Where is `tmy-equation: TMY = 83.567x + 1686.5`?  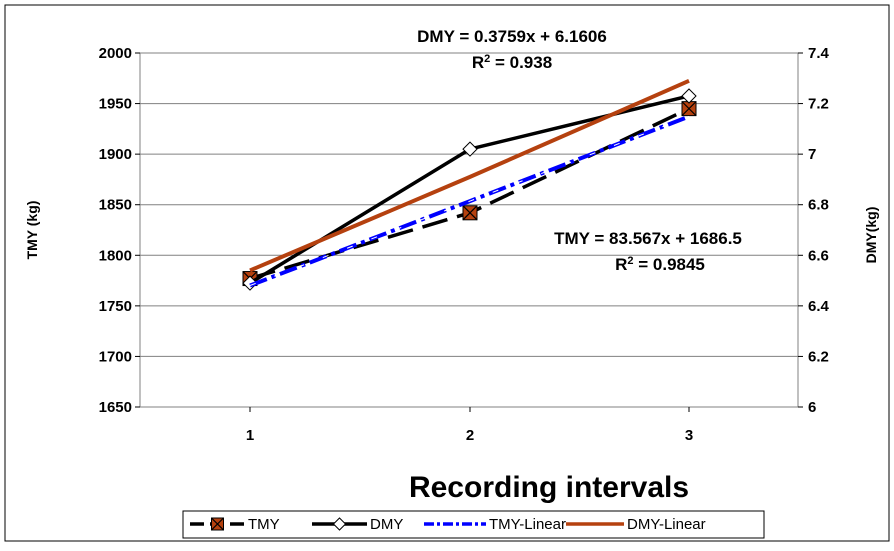 tmy-equation: TMY = 83.567x + 1686.5 is located at coordinates (648, 238).